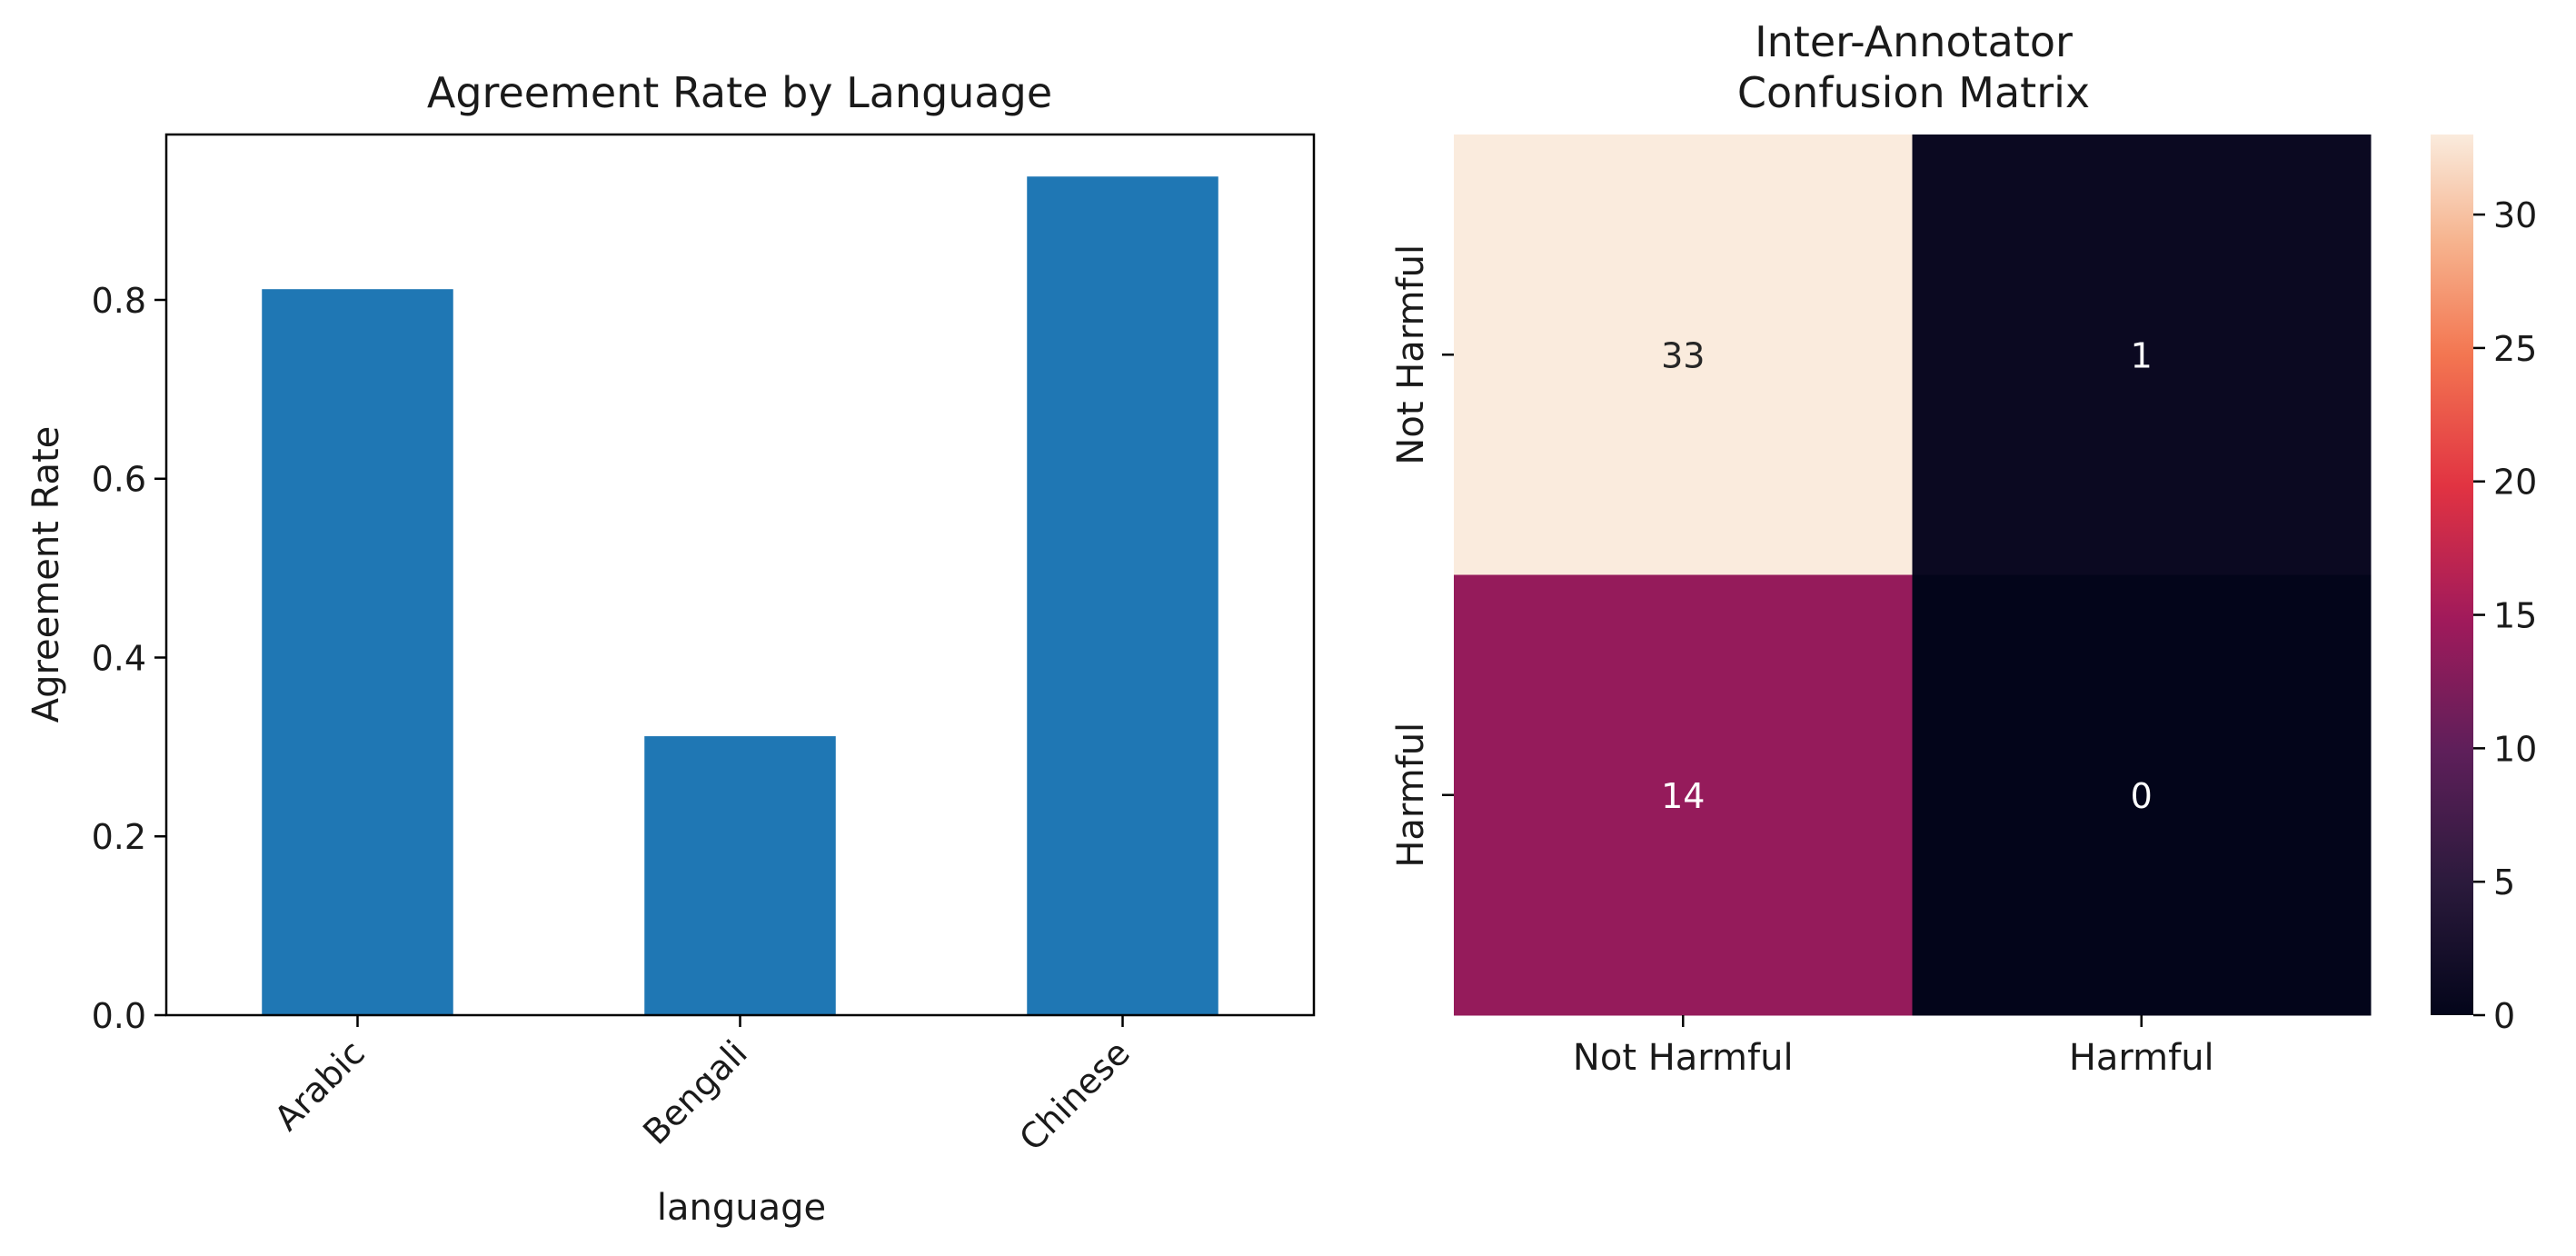 The height and width of the screenshot is (1256, 2576). I want to click on colorbar-tick-label: 5, so click(2504, 882).